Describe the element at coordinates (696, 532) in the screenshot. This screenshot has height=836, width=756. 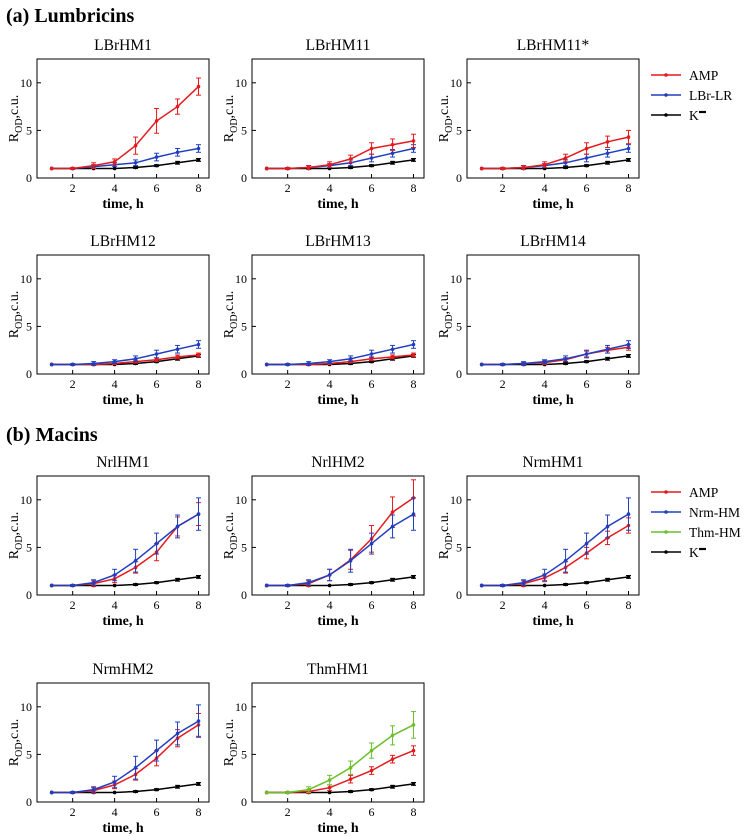
I see `legend-b-entry-thm-hm: Thm-HM` at that location.